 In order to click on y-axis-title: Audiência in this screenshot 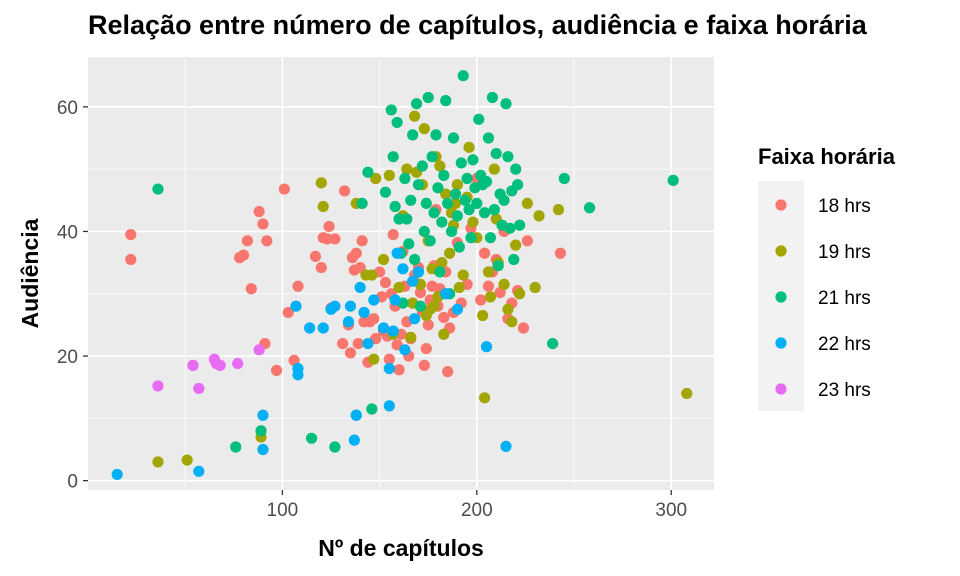, I will do `click(30, 273)`.